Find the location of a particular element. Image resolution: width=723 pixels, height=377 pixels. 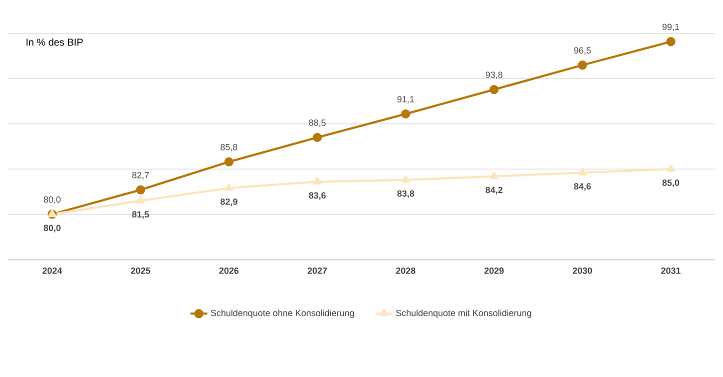

data-label: 88,5 is located at coordinates (317, 123).